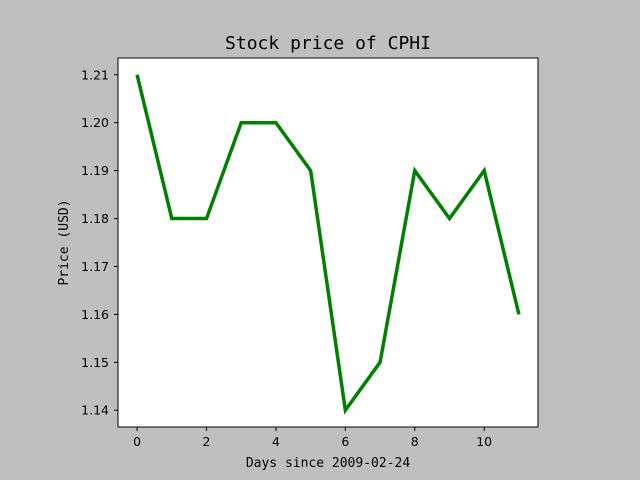 This screenshot has width=640, height=480. I want to click on x-tick-label: 0, so click(137, 441).